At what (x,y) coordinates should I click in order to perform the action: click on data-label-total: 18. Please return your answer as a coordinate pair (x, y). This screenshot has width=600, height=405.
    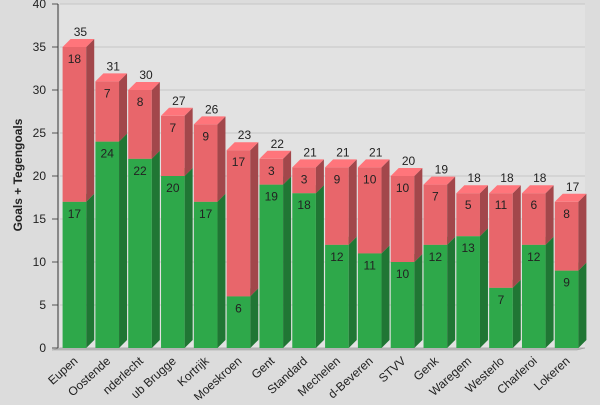
    Looking at the image, I should click on (540, 178).